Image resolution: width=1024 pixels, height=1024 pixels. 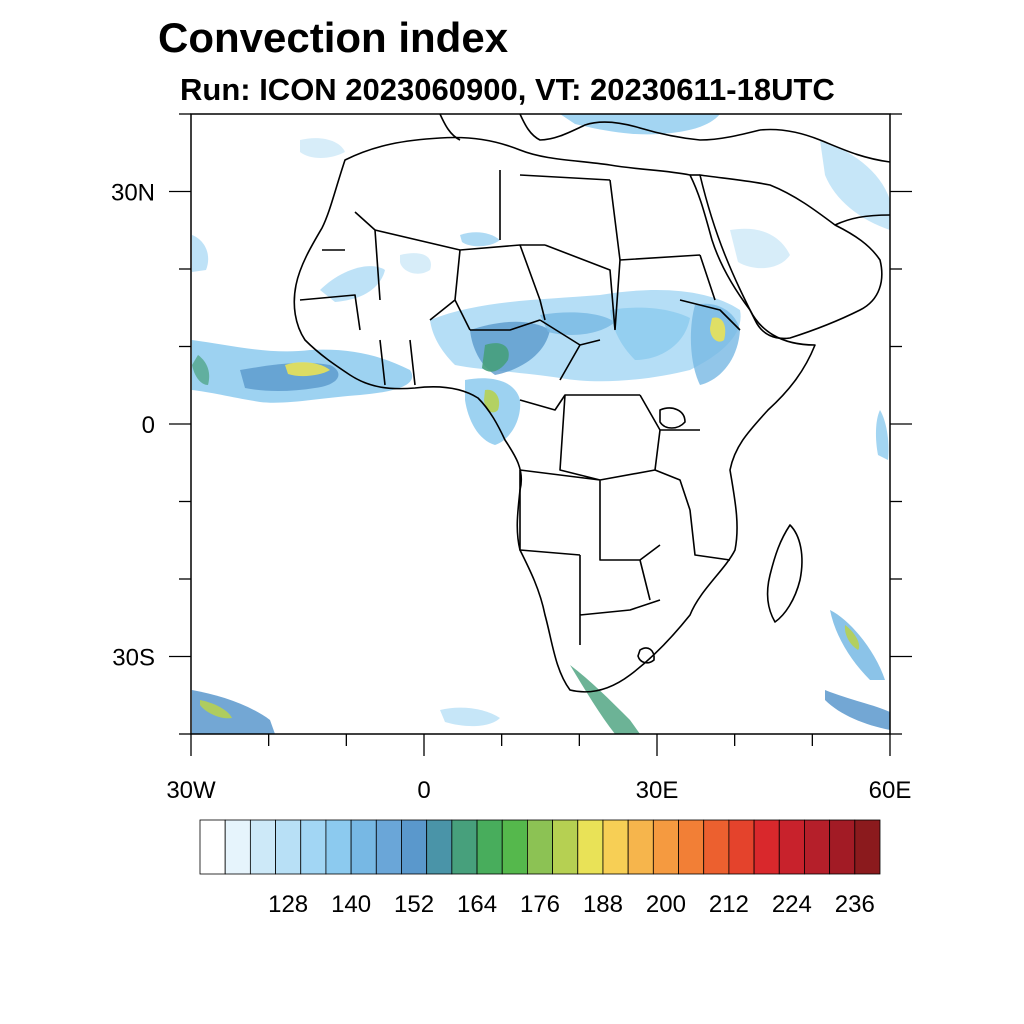 I want to click on lon-tick-label: 30E, so click(x=657, y=790).